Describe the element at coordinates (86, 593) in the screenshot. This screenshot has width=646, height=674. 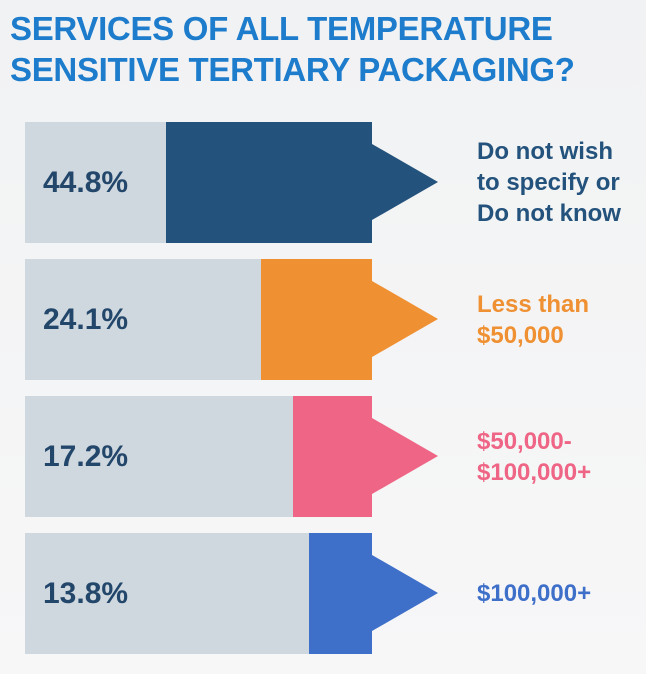
I see `value-label: 13.8%` at that location.